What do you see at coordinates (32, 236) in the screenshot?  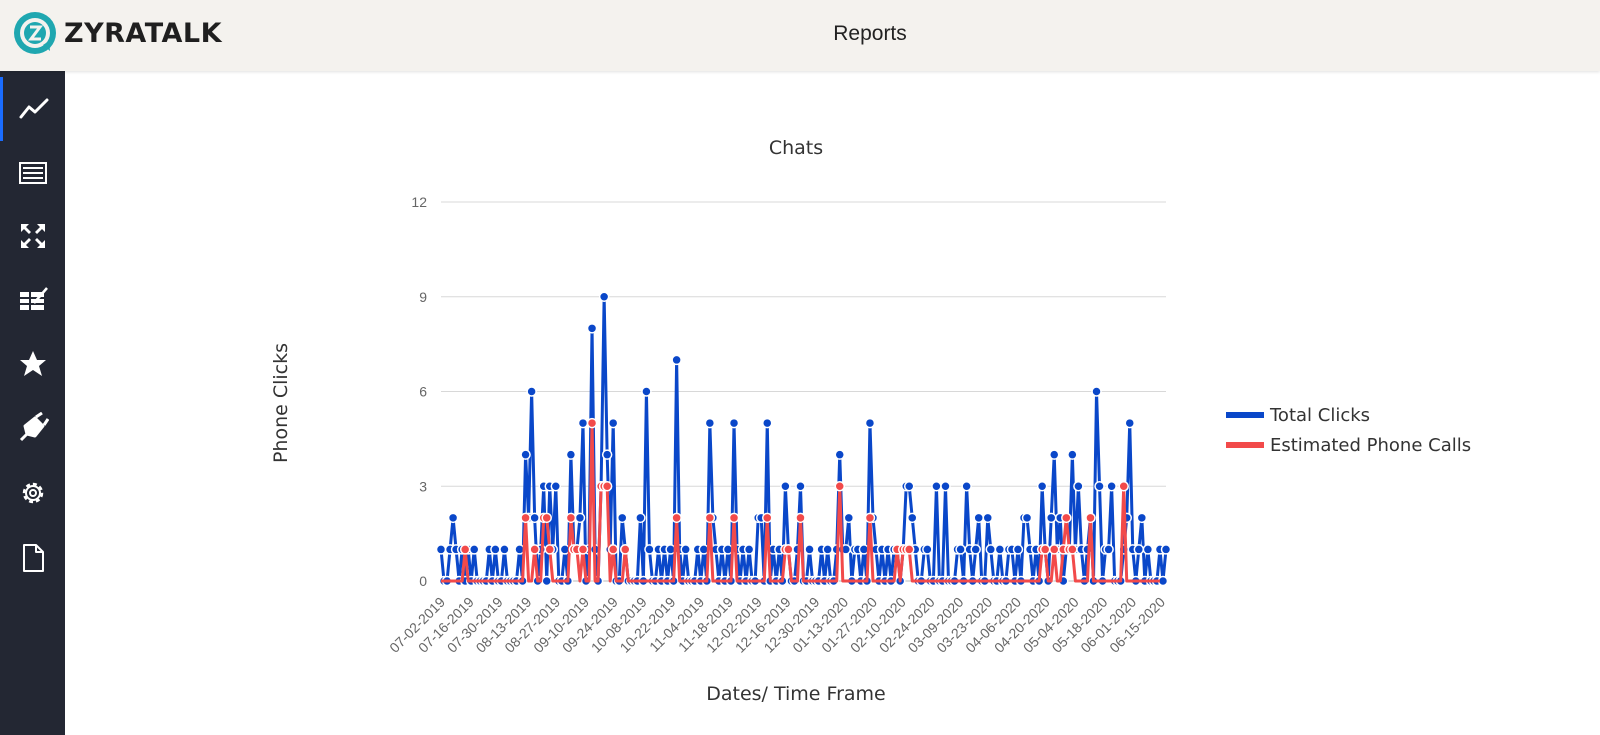 I see `sidebar-item-expand` at bounding box center [32, 236].